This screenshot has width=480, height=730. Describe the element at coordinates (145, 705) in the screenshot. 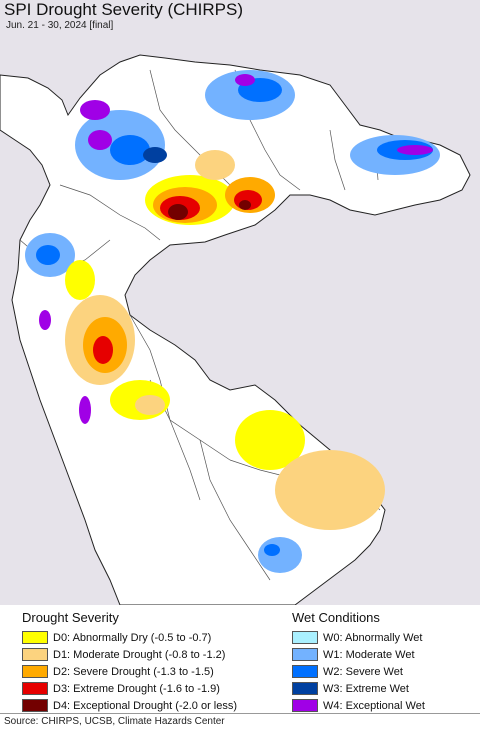

I see `legend-label-d4: D4: Exceptional Drought (-2.0 or less)` at that location.